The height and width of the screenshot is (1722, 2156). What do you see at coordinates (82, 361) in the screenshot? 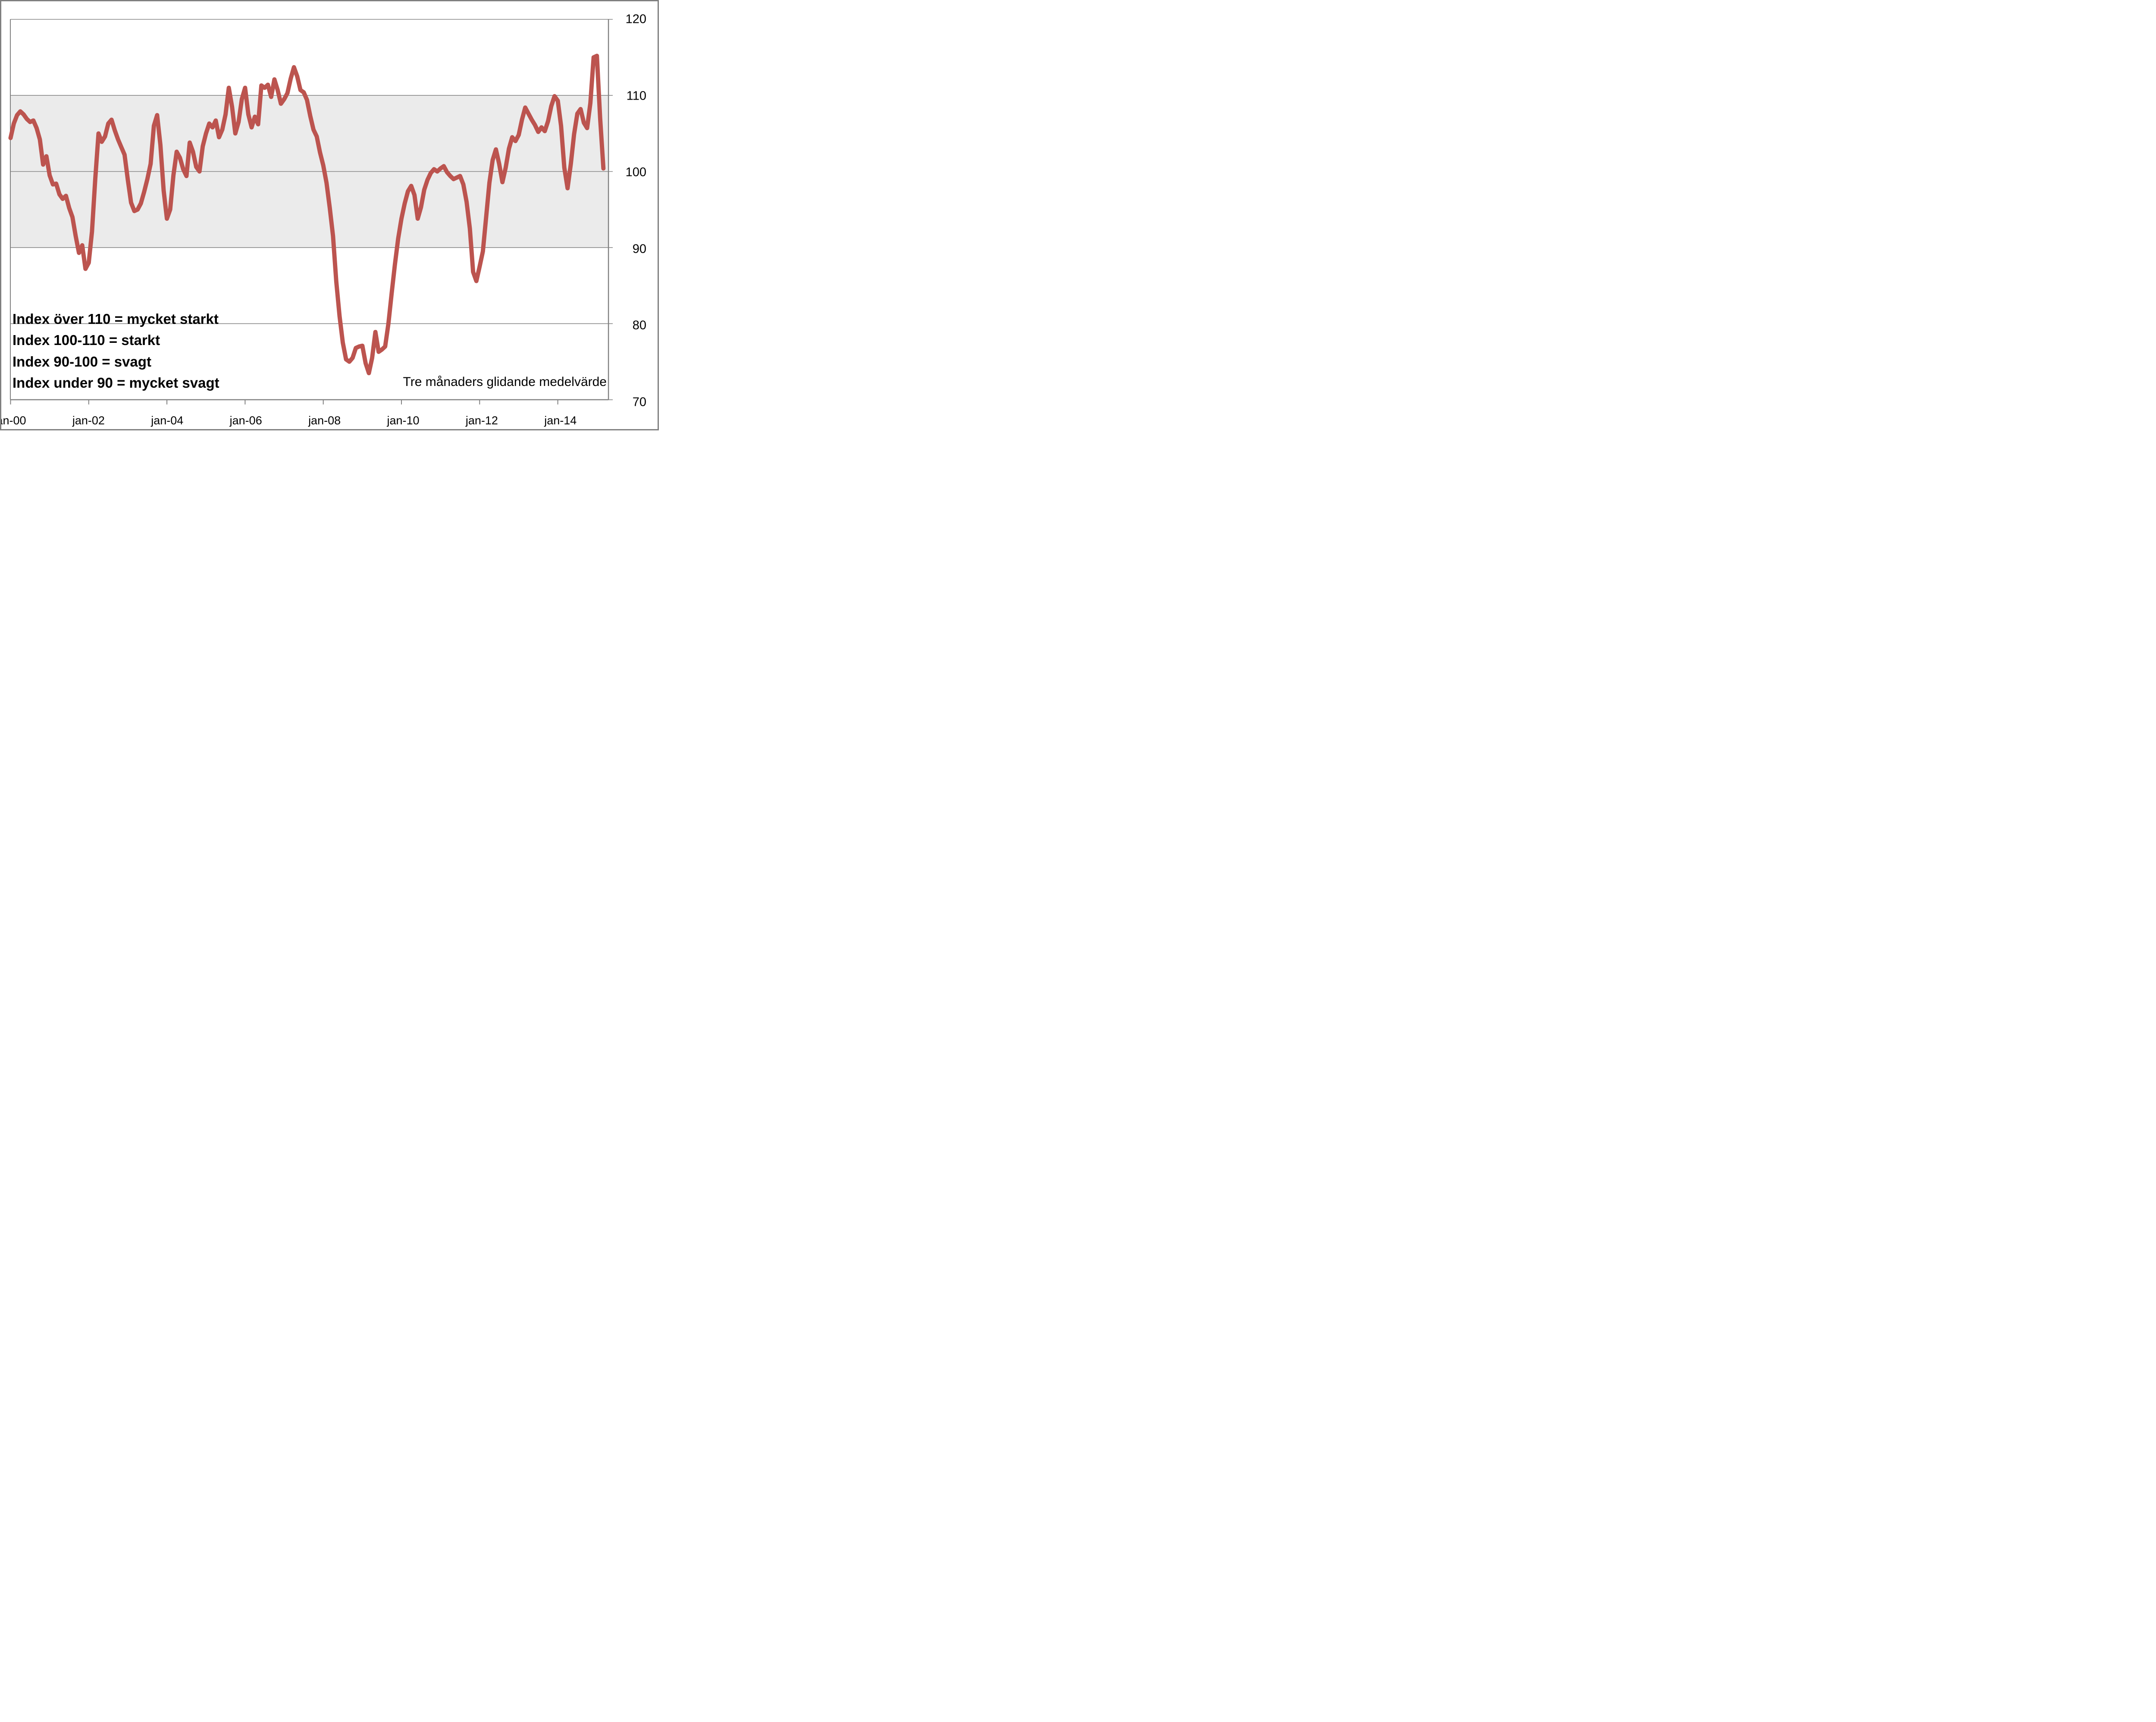
I see `note-line-svagt: Index 90-100 = svagt` at bounding box center [82, 361].